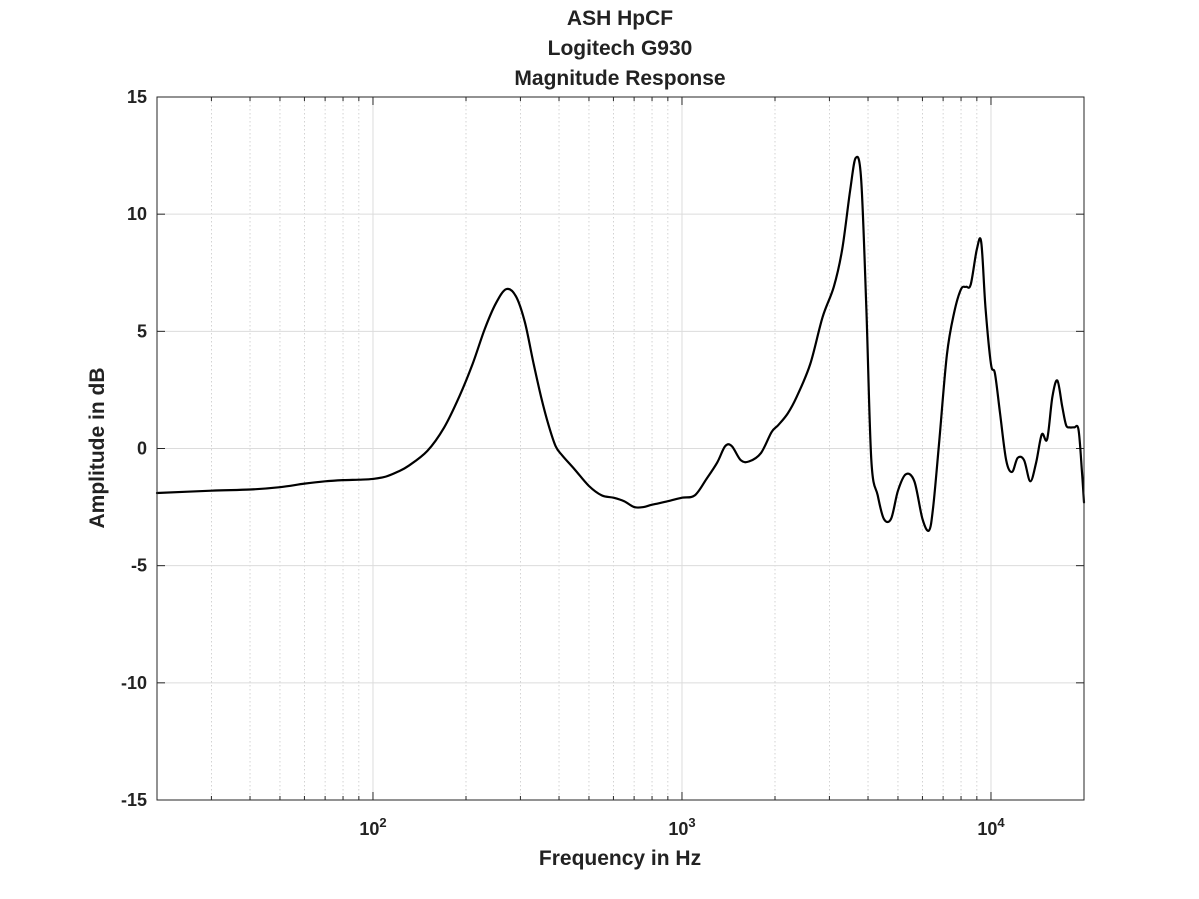 The image size is (1199, 899). What do you see at coordinates (142, 331) in the screenshot?
I see `y-tick-label: 5` at bounding box center [142, 331].